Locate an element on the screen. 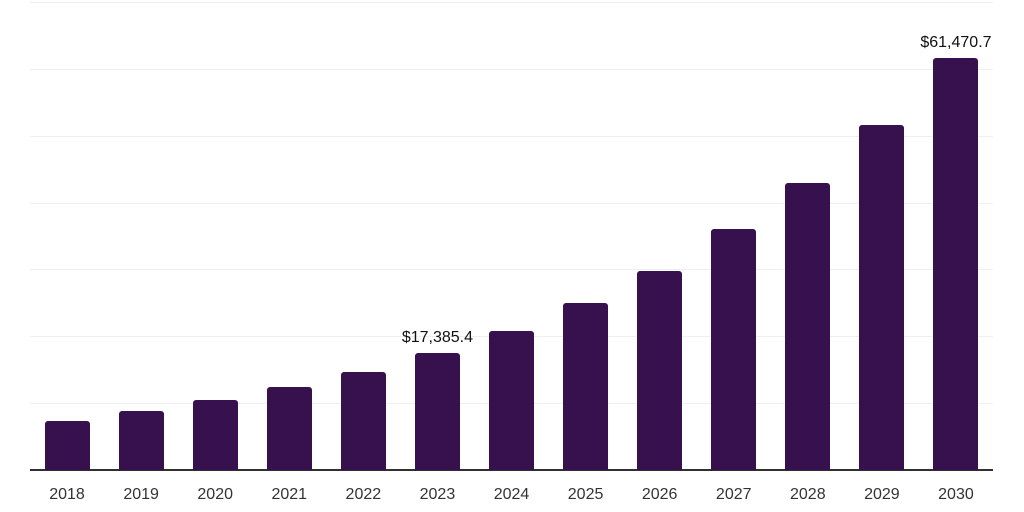 Image resolution: width=1024 pixels, height=512 pixels. bar-2028 is located at coordinates (807, 326).